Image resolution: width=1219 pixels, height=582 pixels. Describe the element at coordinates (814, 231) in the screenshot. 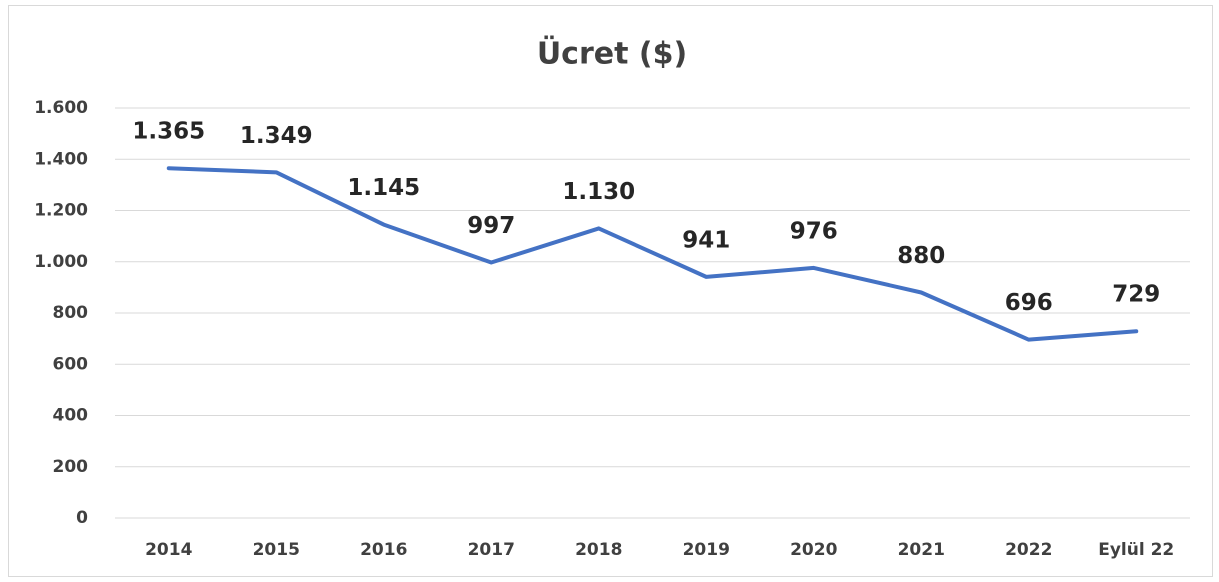

I see `data-label: 976` at that location.